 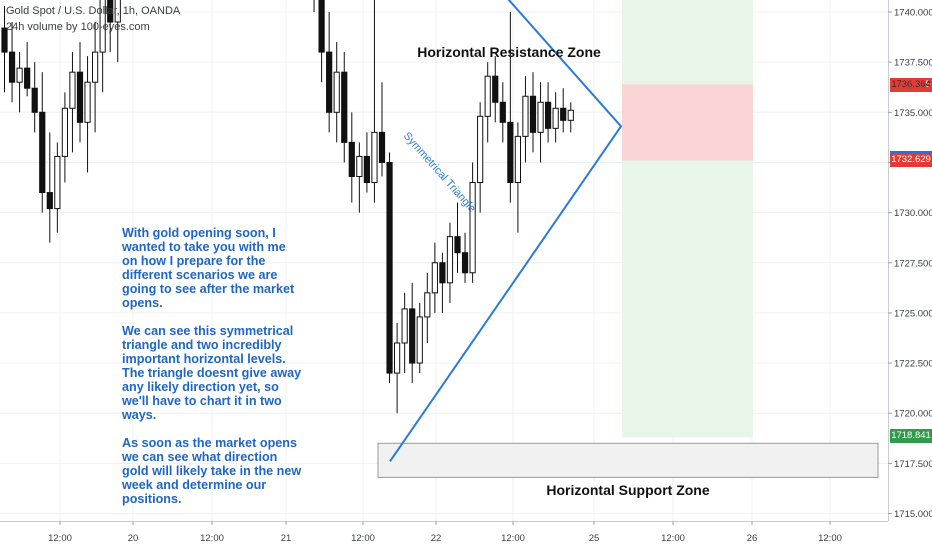 I want to click on time-axis-label: 22, so click(x=436, y=538).